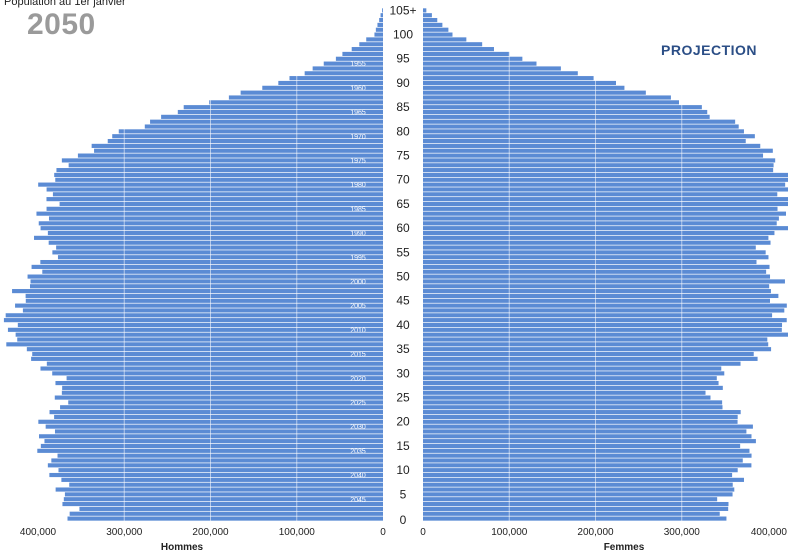 Image resolution: width=788 pixels, height=553 pixels. Describe the element at coordinates (358, 185) in the screenshot. I see `birth-year-label: 1980` at that location.